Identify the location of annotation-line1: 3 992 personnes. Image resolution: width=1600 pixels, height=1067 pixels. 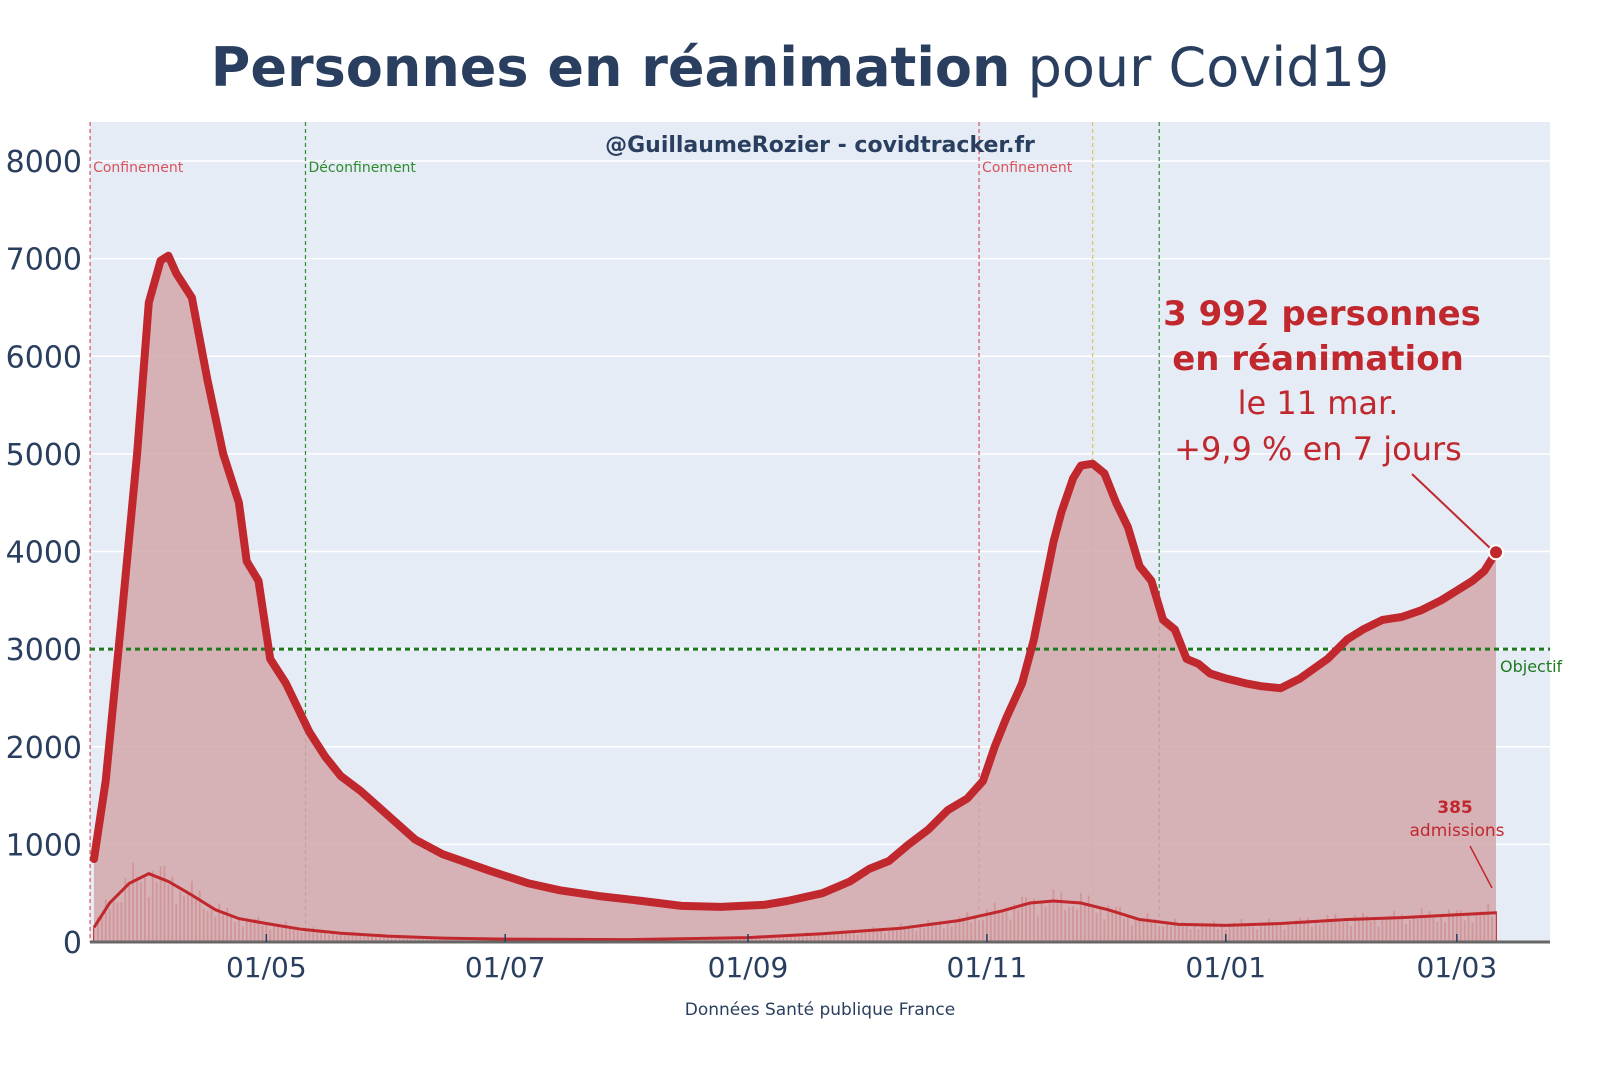
(1322, 314).